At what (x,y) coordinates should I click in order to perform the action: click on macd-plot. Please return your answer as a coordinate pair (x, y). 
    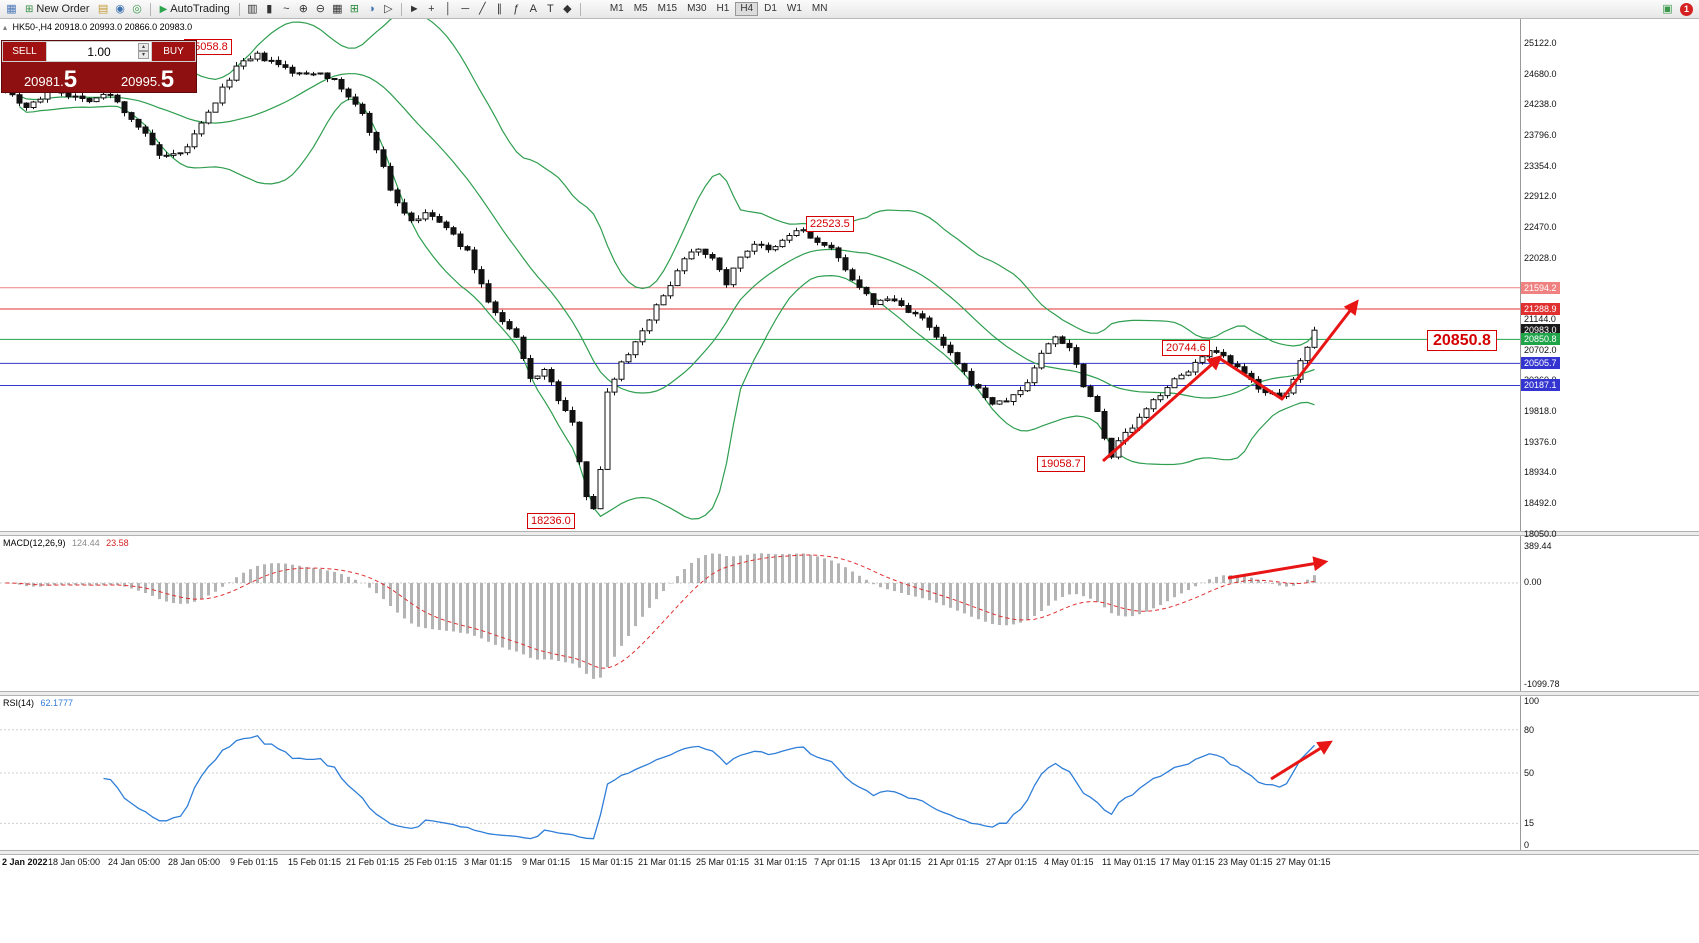
    Looking at the image, I should click on (760, 616).